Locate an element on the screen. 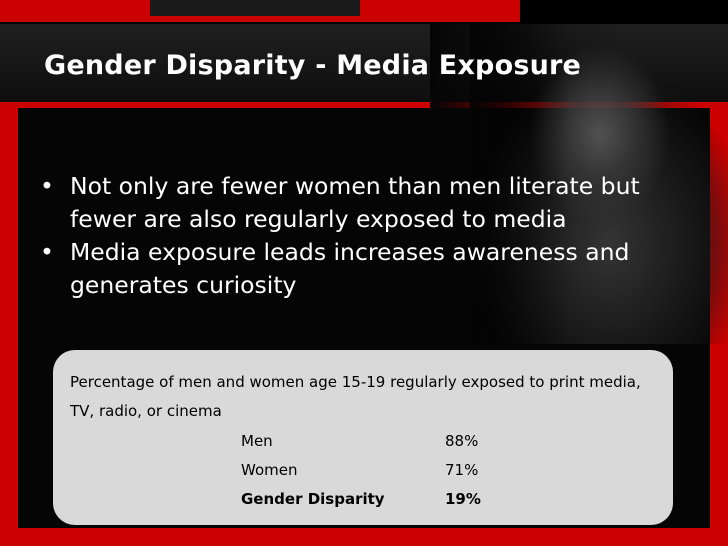 Image resolution: width=728 pixels, height=546 pixels. top-dark-band is located at coordinates (255, 8).